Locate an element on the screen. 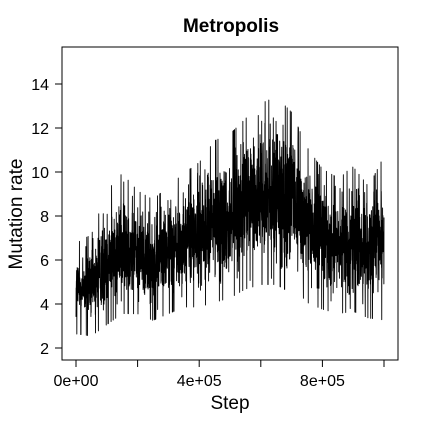 The width and height of the screenshot is (423, 423). y-tick-label: 4 is located at coordinates (44, 305).